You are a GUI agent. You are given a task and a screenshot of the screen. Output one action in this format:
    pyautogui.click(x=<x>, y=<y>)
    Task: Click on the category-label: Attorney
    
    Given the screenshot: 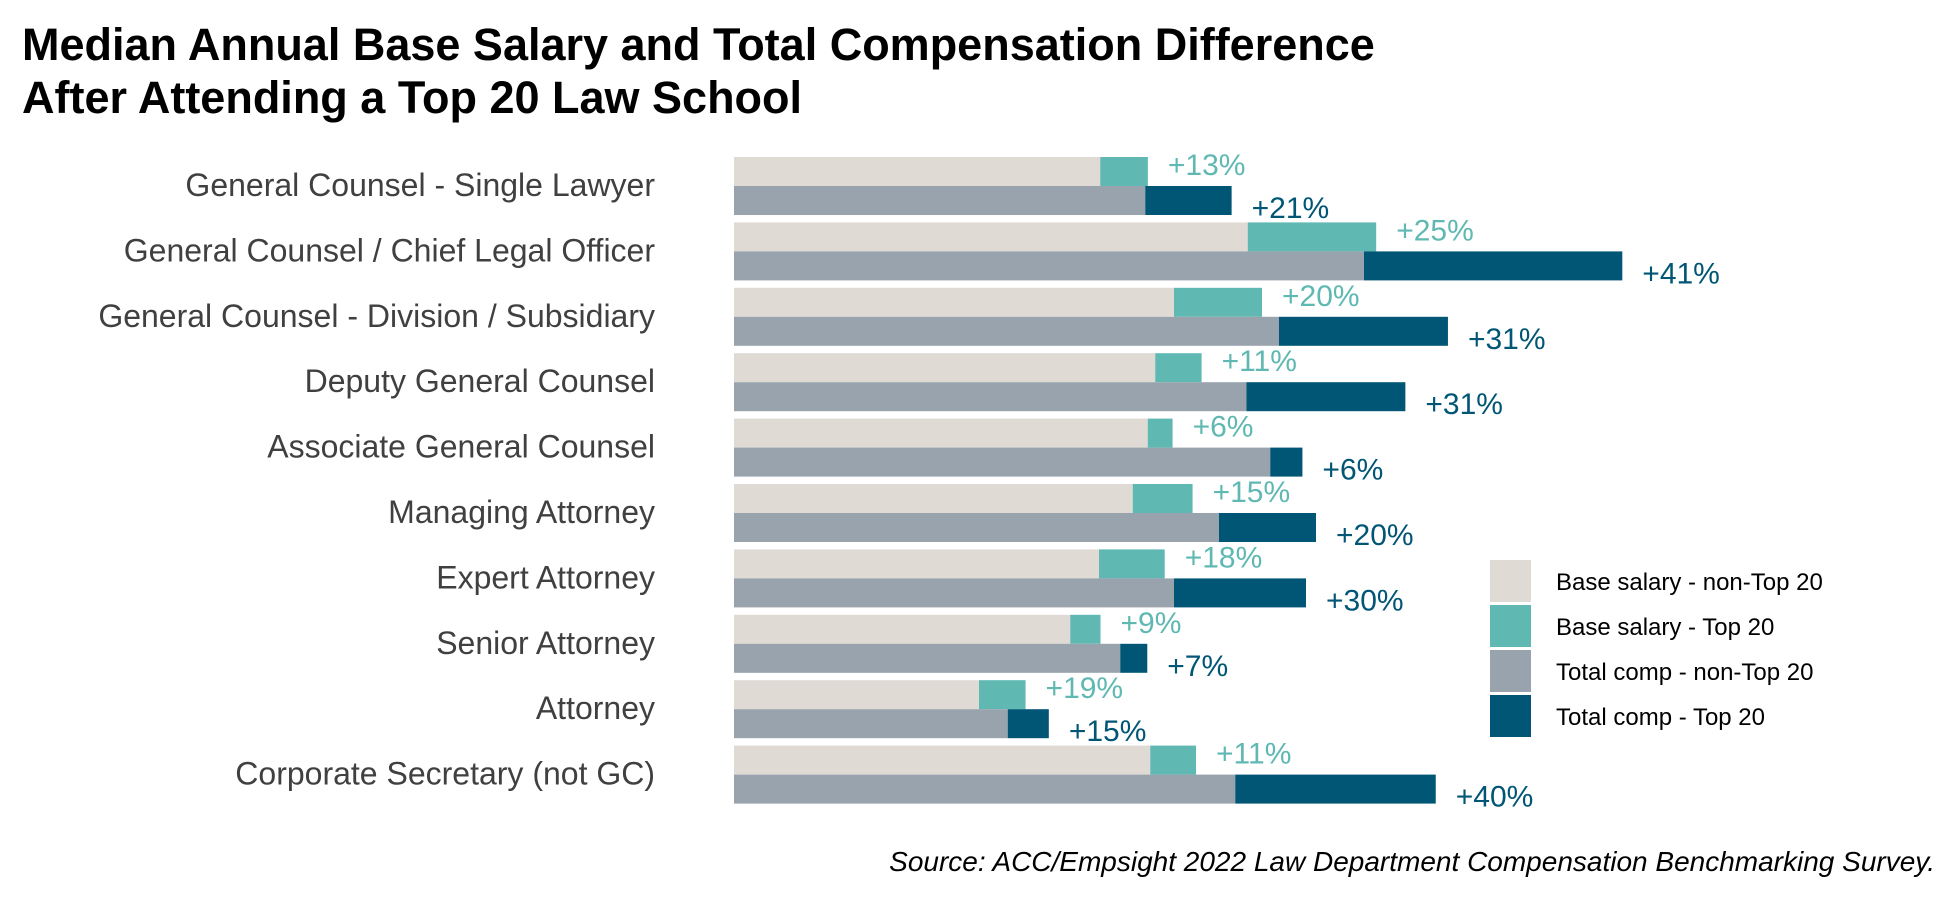 What is the action you would take?
    pyautogui.click(x=595, y=708)
    